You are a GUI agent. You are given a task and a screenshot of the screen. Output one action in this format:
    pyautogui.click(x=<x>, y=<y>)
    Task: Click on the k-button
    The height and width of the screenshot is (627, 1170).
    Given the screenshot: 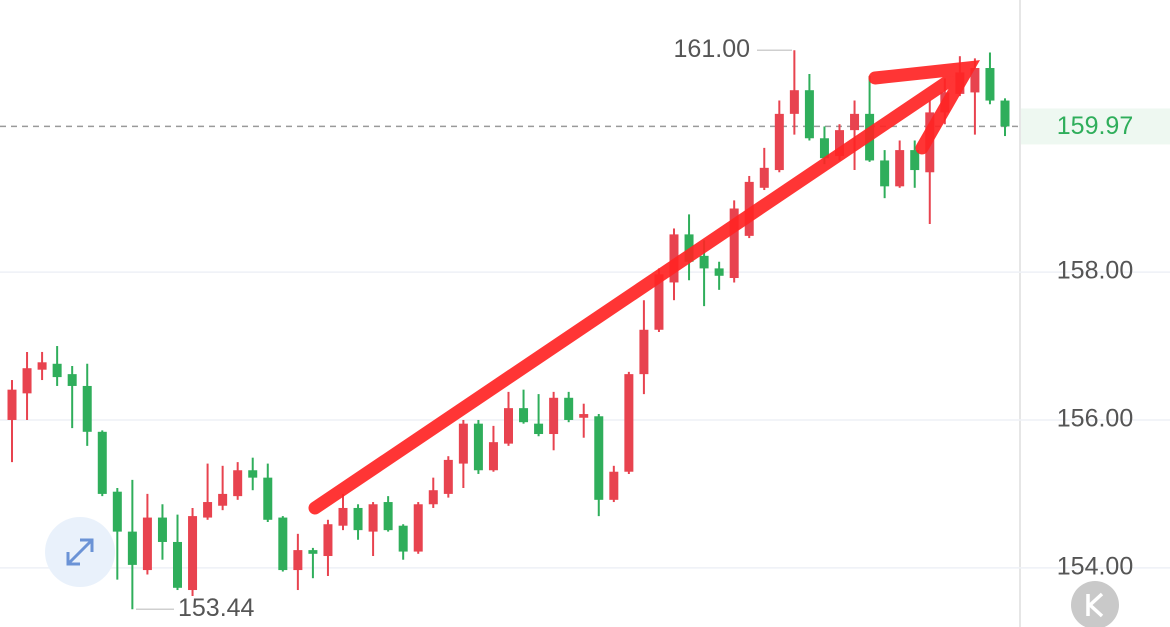 What is the action you would take?
    pyautogui.click(x=1095, y=604)
    